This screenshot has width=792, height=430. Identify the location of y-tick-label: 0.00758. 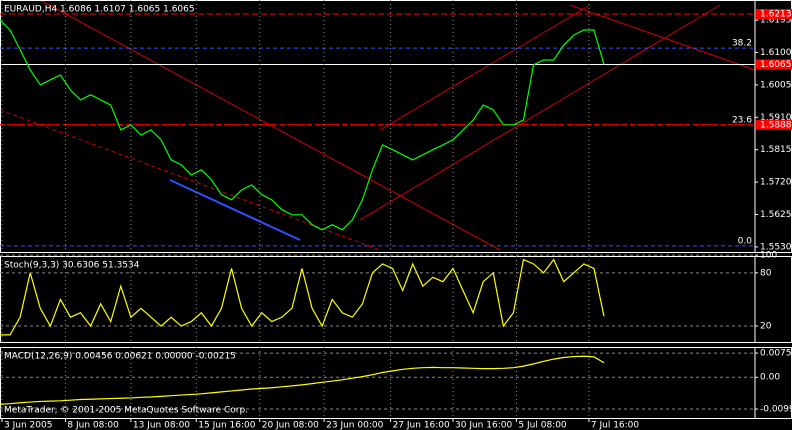
(776, 354).